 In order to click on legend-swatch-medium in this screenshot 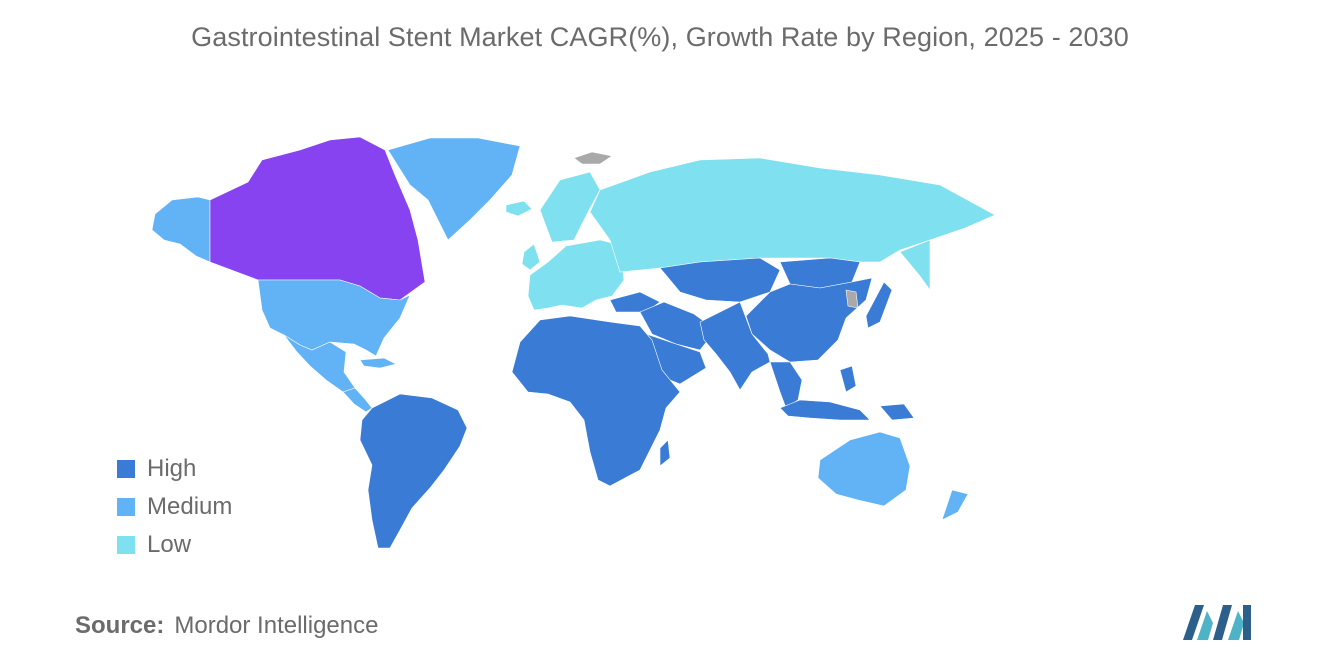, I will do `click(126, 507)`.